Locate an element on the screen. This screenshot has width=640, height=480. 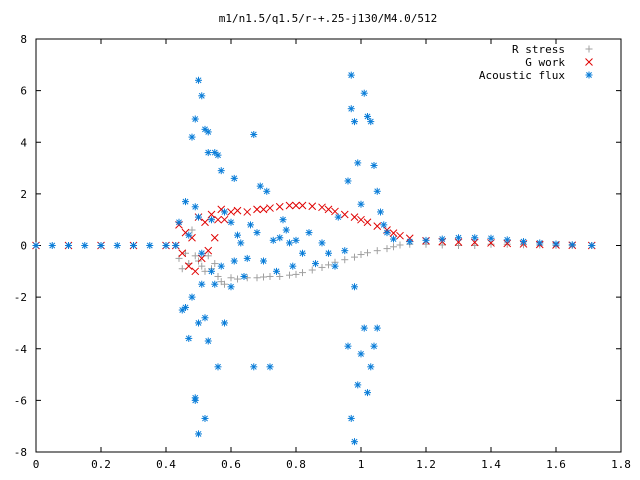
legend-label-acoustic-flux: Acoustic flux is located at coordinates (522, 75).